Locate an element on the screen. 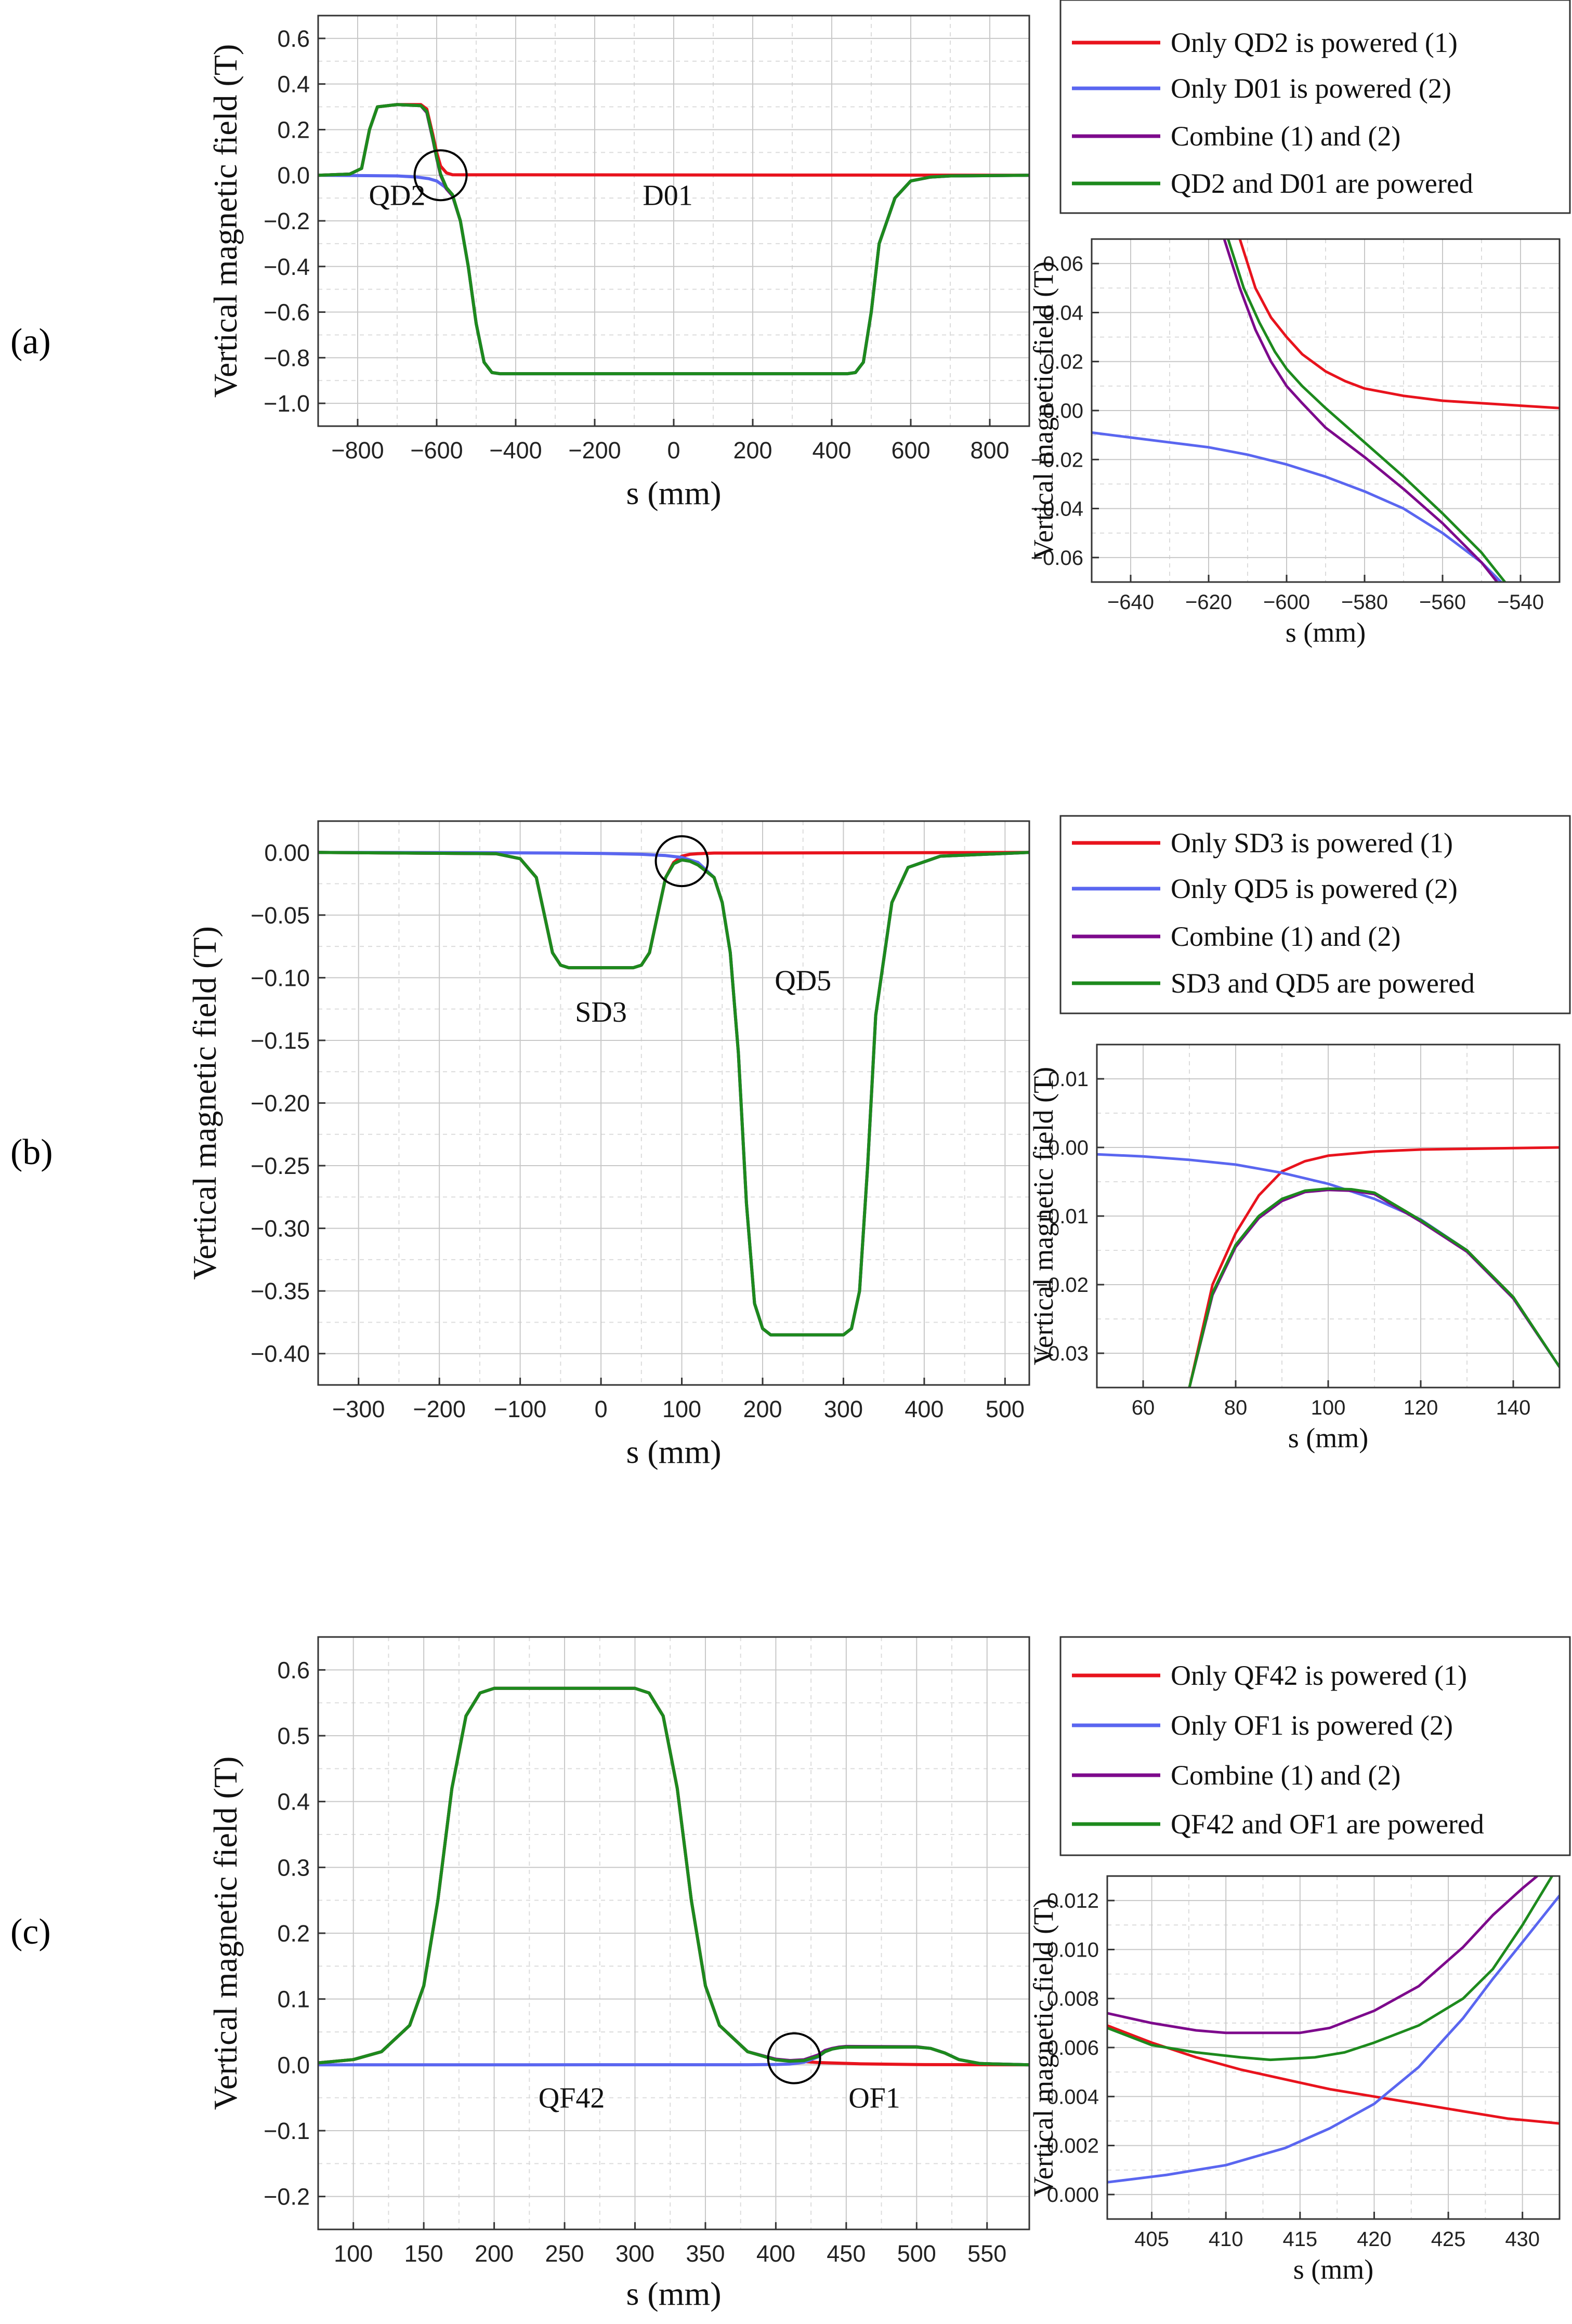 The width and height of the screenshot is (1572, 2324). x-tick-label: −600 is located at coordinates (437, 451).